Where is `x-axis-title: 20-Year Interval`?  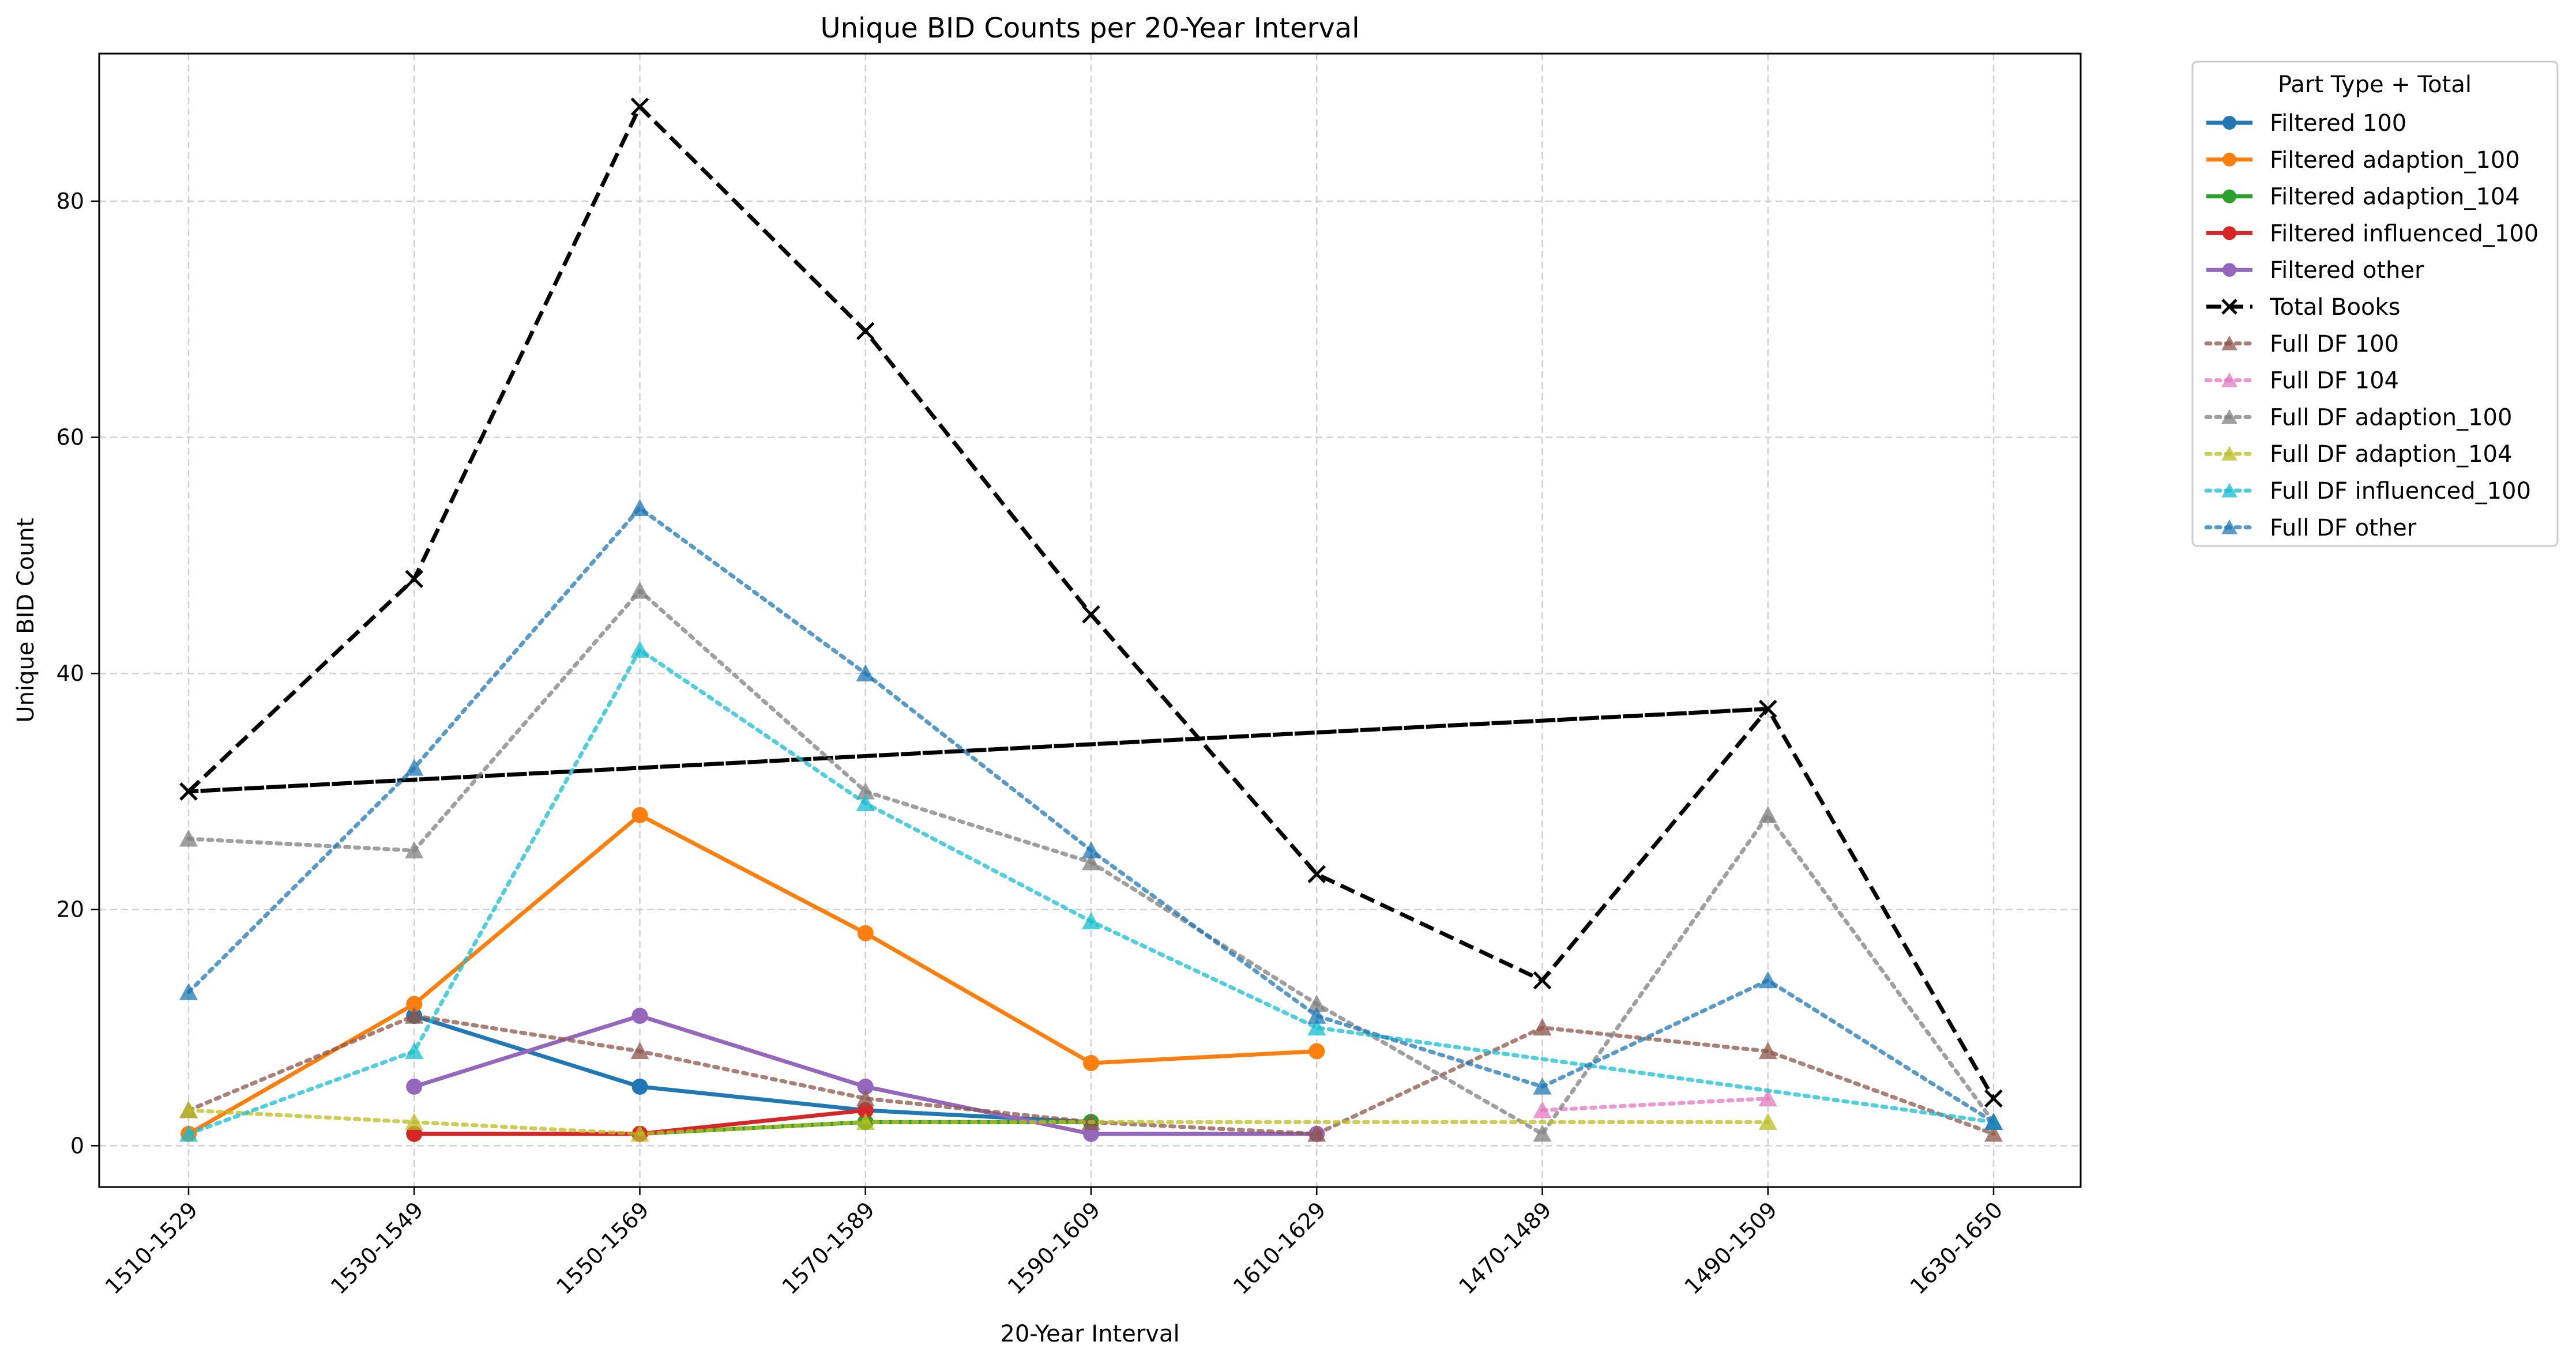
x-axis-title: 20-Year Interval is located at coordinates (1089, 1334).